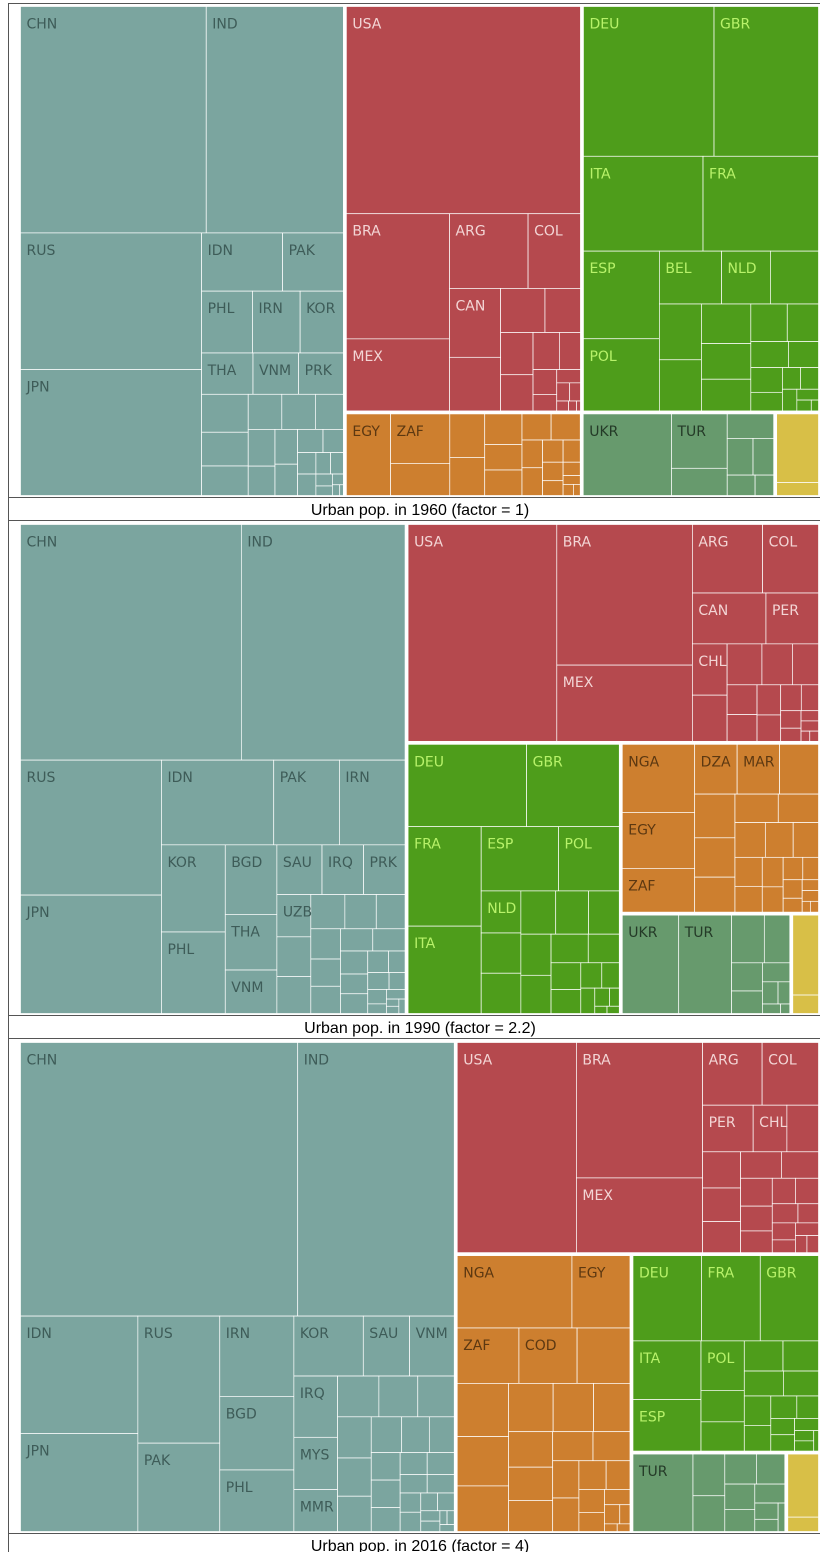 This screenshot has height=1552, width=820. I want to click on cell-label: IRQ, so click(312, 1394).